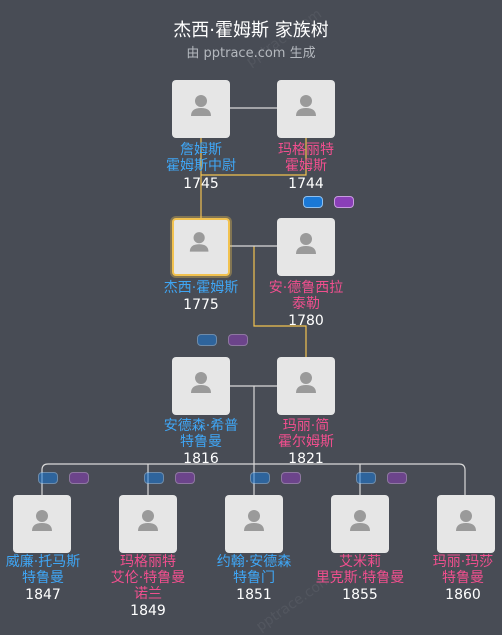  Describe the element at coordinates (43, 595) in the screenshot. I see `birth-year: 1847` at that location.